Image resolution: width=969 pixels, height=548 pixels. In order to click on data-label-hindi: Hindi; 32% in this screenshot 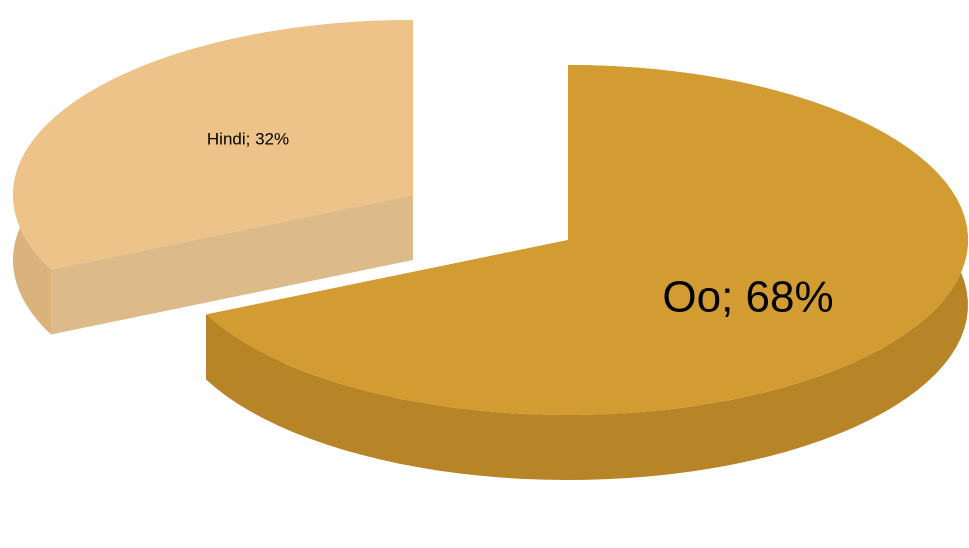, I will do `click(248, 138)`.